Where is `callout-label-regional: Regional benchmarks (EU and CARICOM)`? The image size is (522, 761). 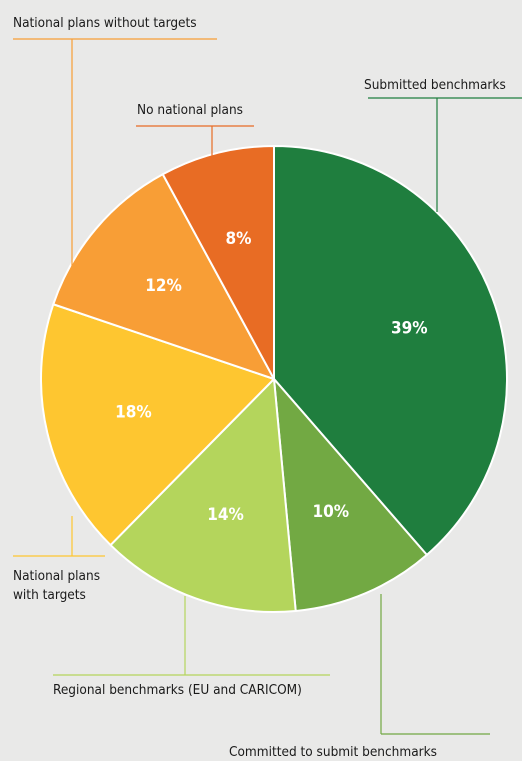 callout-label-regional: Regional benchmarks (EU and CARICOM) is located at coordinates (177, 690).